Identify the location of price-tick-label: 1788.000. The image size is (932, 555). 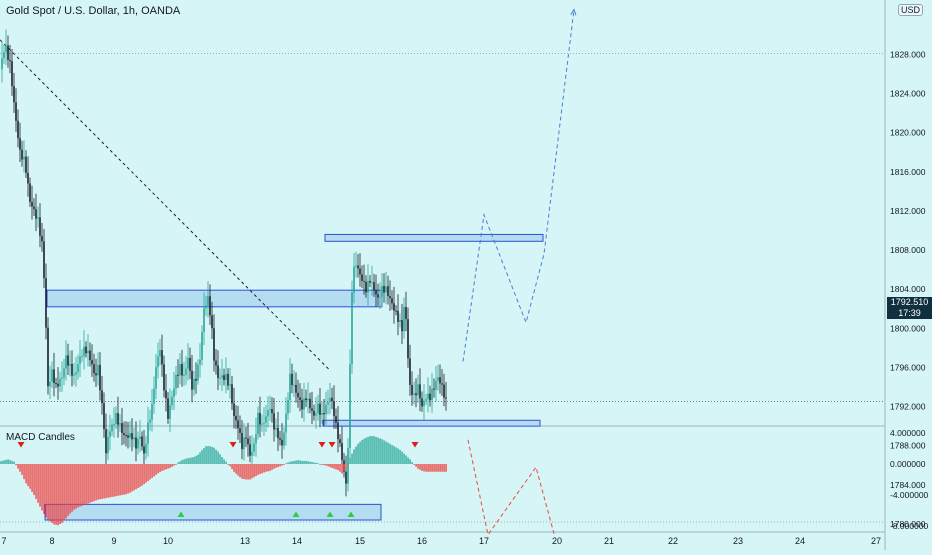
(908, 446).